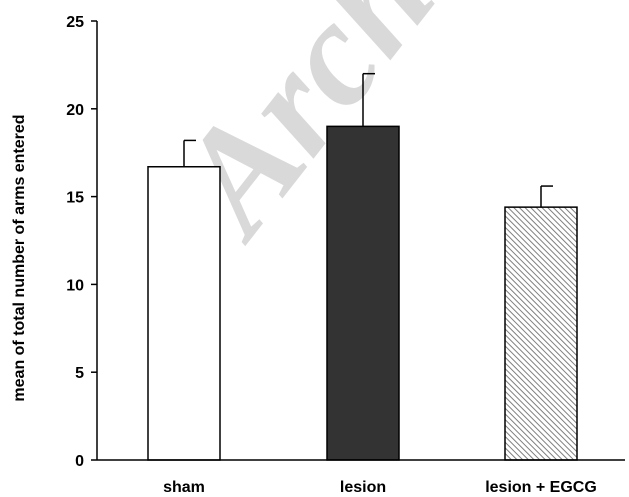  What do you see at coordinates (79, 373) in the screenshot?
I see `y-tick-label-5: 5` at bounding box center [79, 373].